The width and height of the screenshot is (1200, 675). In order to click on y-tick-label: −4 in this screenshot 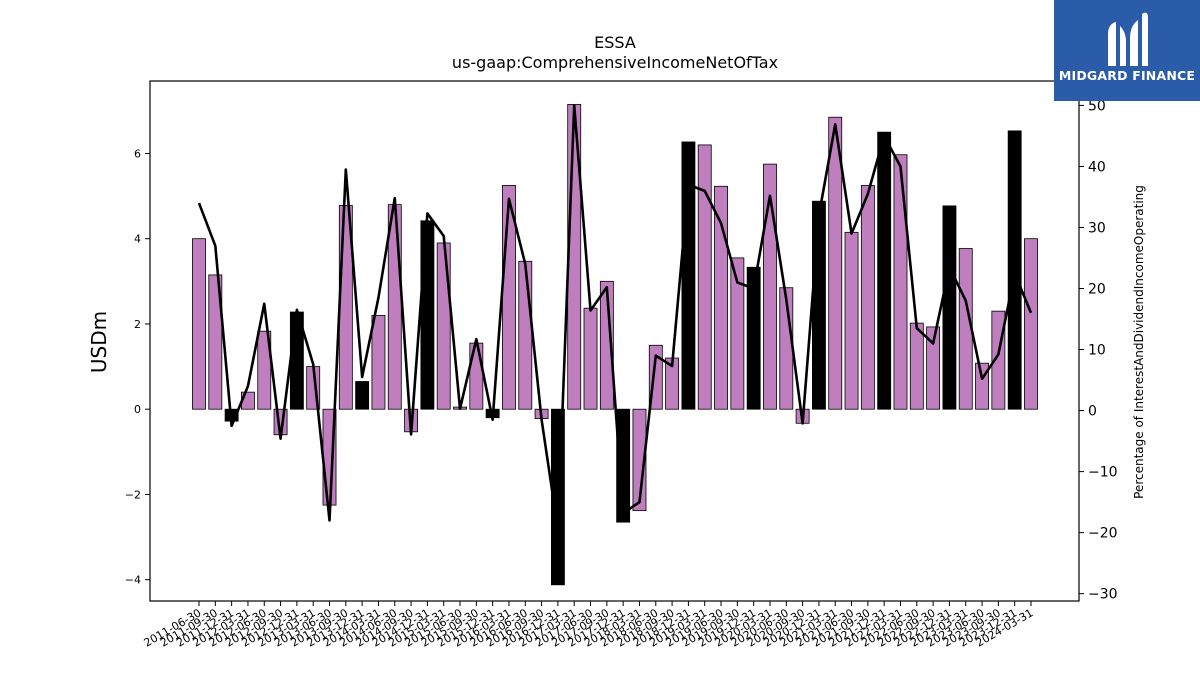, I will do `click(133, 580)`.